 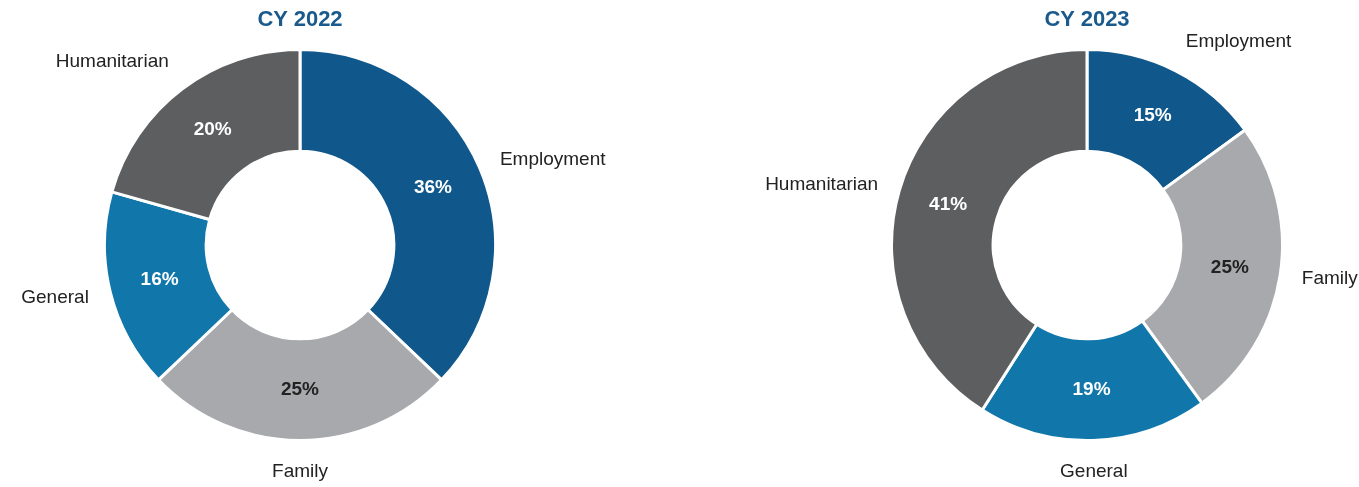 I want to click on data-label: 19%, so click(x=1091, y=388).